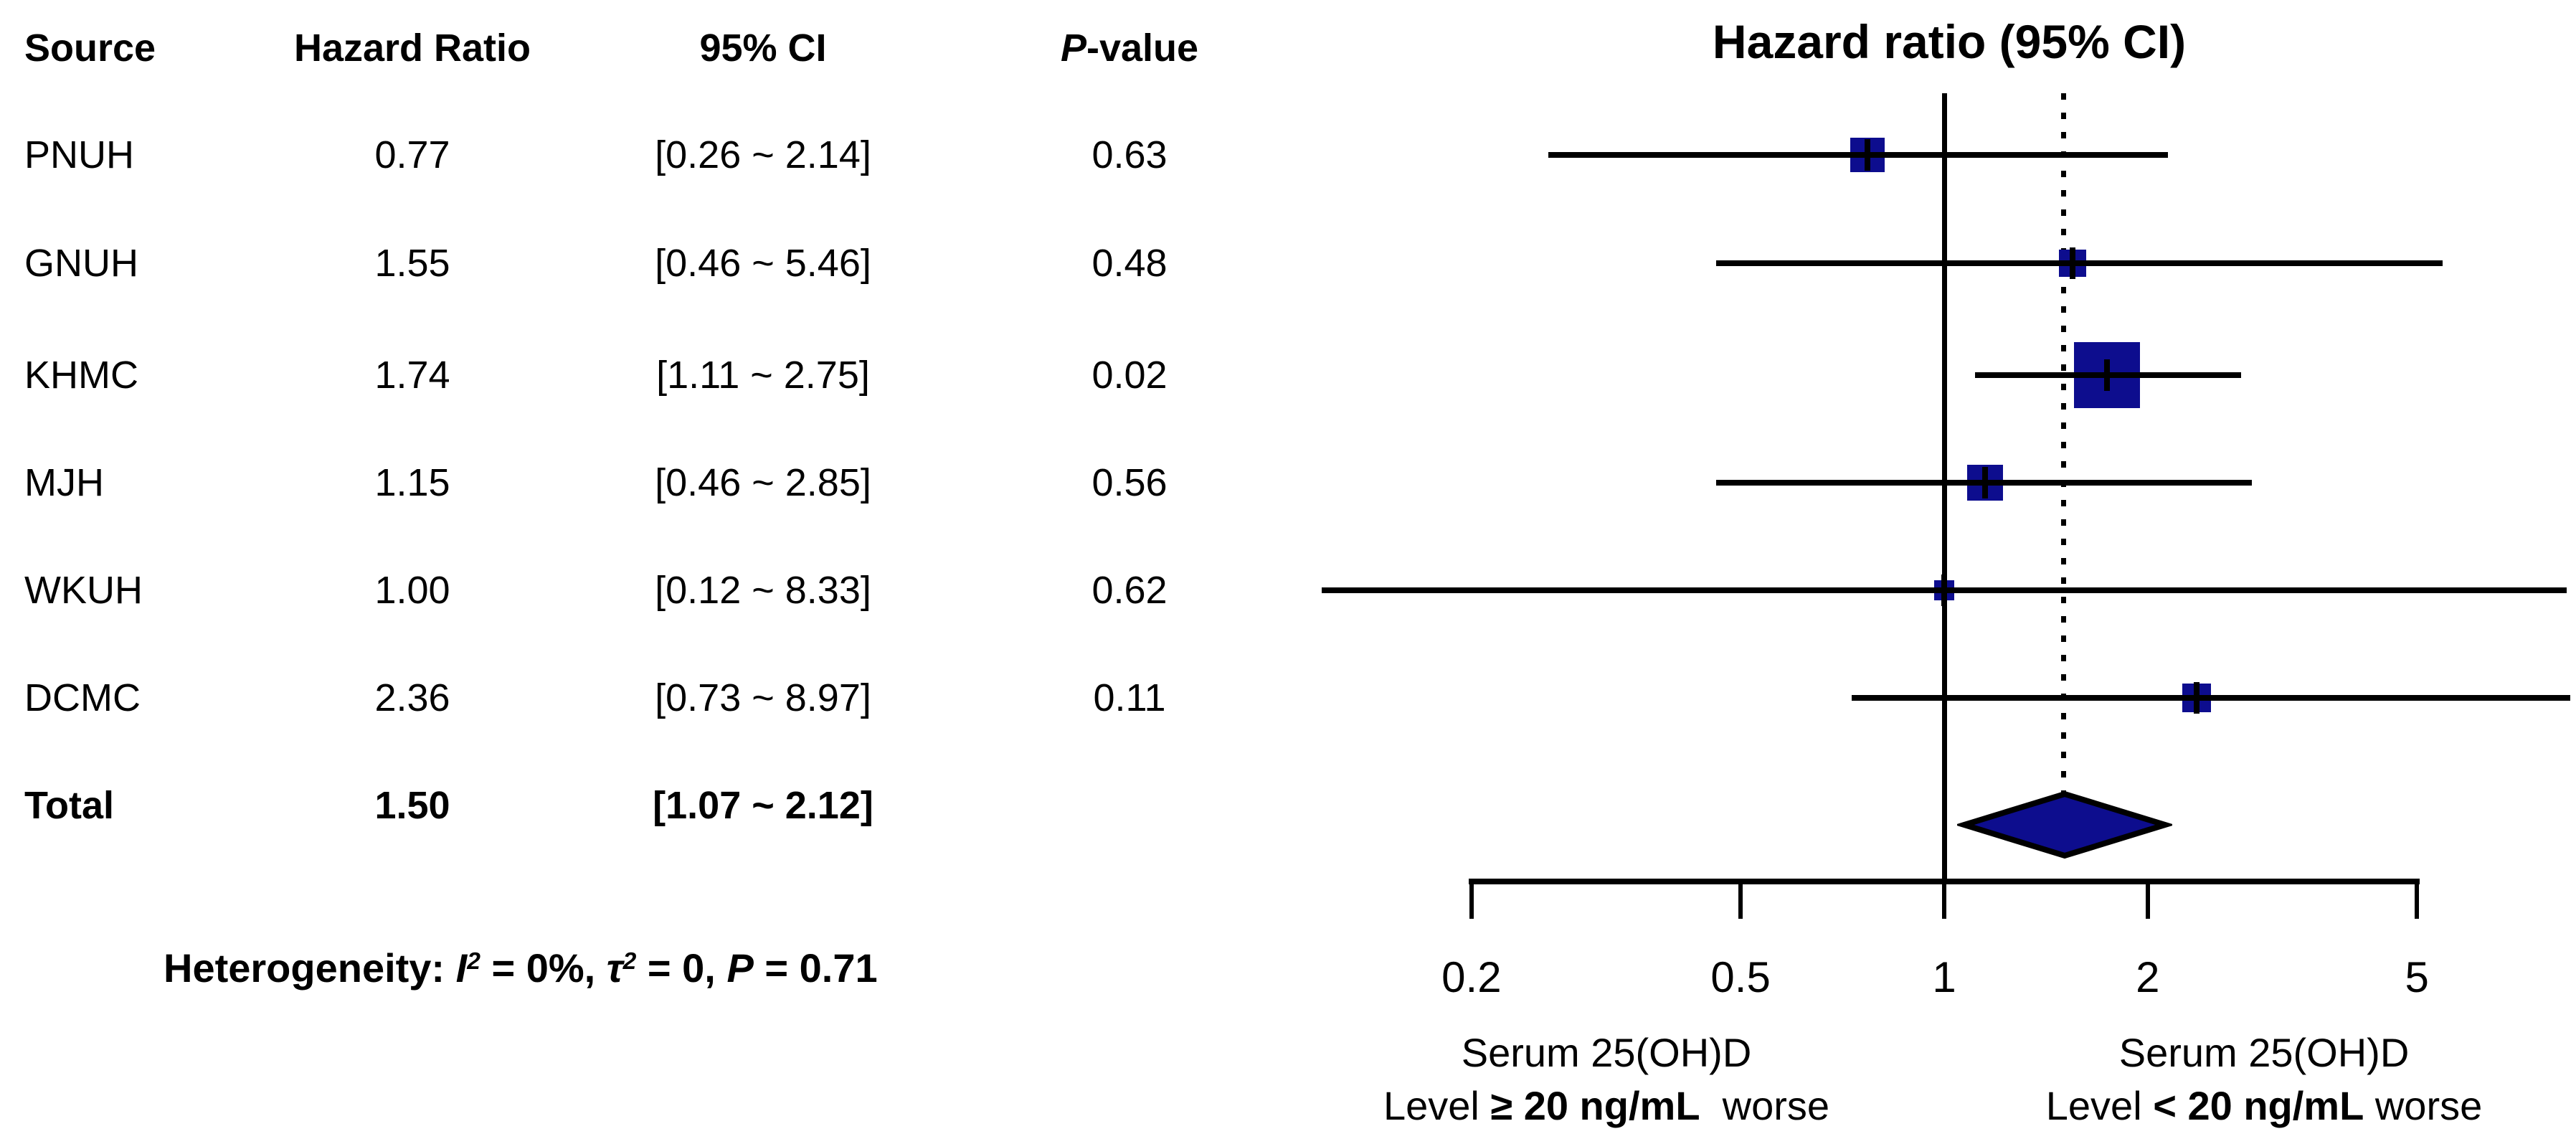 Image resolution: width=2576 pixels, height=1144 pixels. I want to click on table-header-pvalue-seg: P, so click(1073, 48).